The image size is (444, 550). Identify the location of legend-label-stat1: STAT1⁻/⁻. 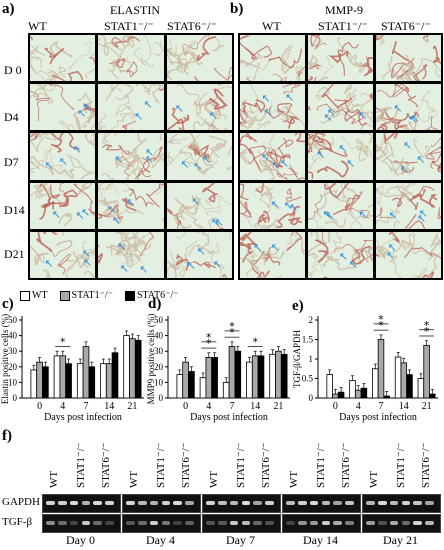
(92, 295).